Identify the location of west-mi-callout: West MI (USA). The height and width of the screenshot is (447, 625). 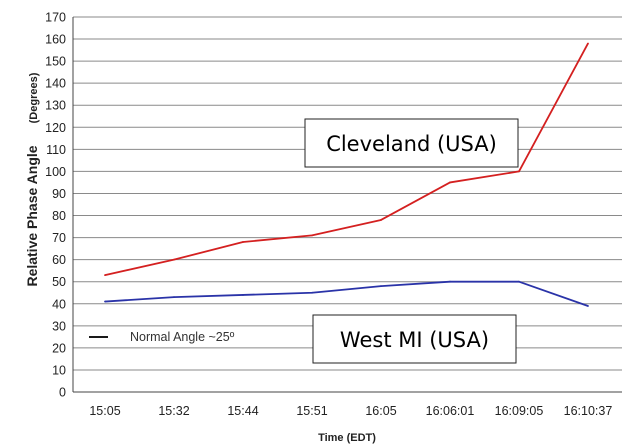
(414, 339).